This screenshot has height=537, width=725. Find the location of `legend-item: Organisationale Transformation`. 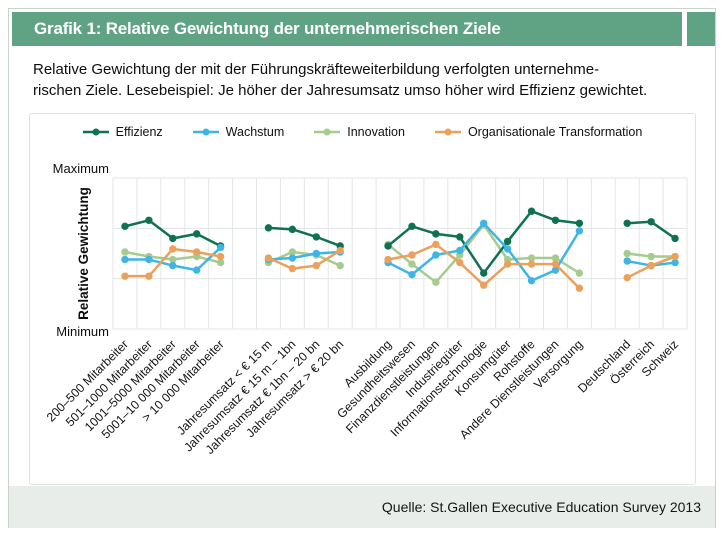

legend-item: Organisationale Transformation is located at coordinates (538, 132).